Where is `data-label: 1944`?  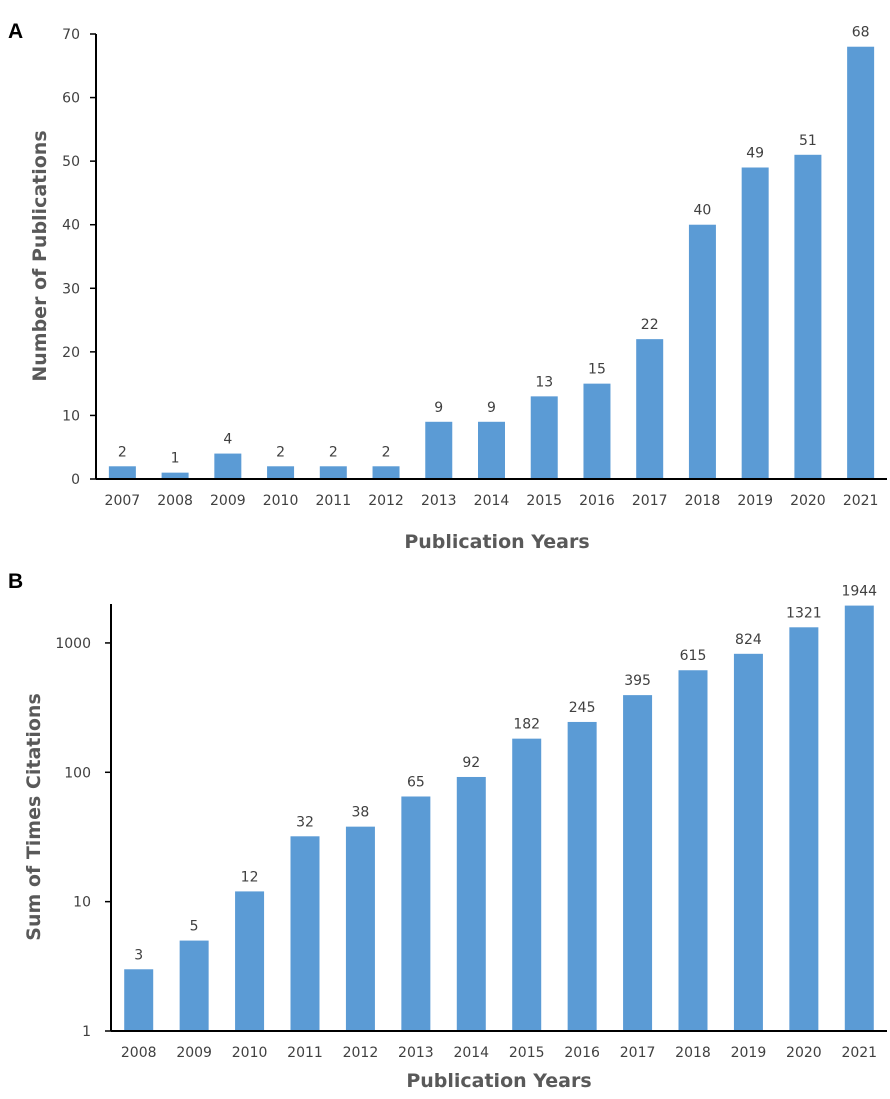 data-label: 1944 is located at coordinates (859, 592).